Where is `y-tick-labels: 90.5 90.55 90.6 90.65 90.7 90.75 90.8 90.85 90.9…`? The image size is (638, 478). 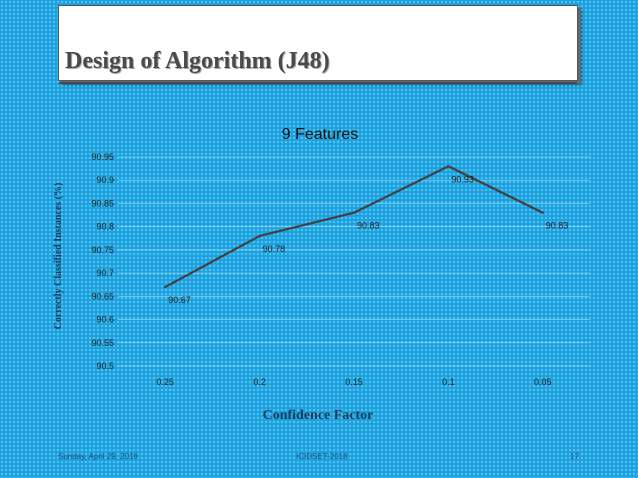
y-tick-labels: 90.5 90.55 90.6 90.65 90.7 90.75 90.8 90.85 90.9… is located at coordinates (102, 261).